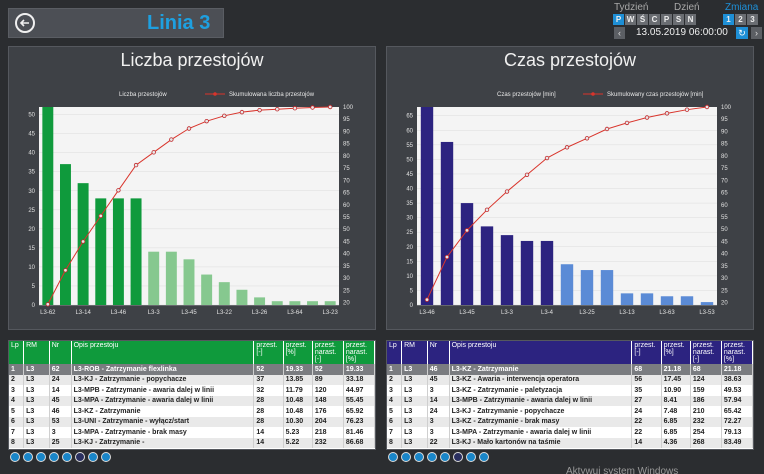 The image size is (764, 474). What do you see at coordinates (25, 23) in the screenshot?
I see `back-button` at bounding box center [25, 23].